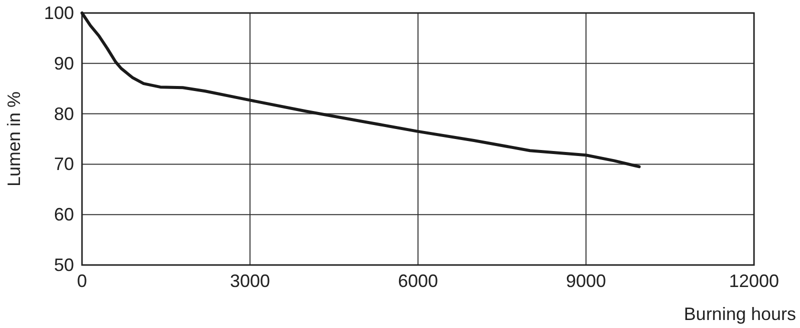 Image resolution: width=800 pixels, height=328 pixels. What do you see at coordinates (740, 314) in the screenshot?
I see `x-axis-title: Burning hours` at bounding box center [740, 314].